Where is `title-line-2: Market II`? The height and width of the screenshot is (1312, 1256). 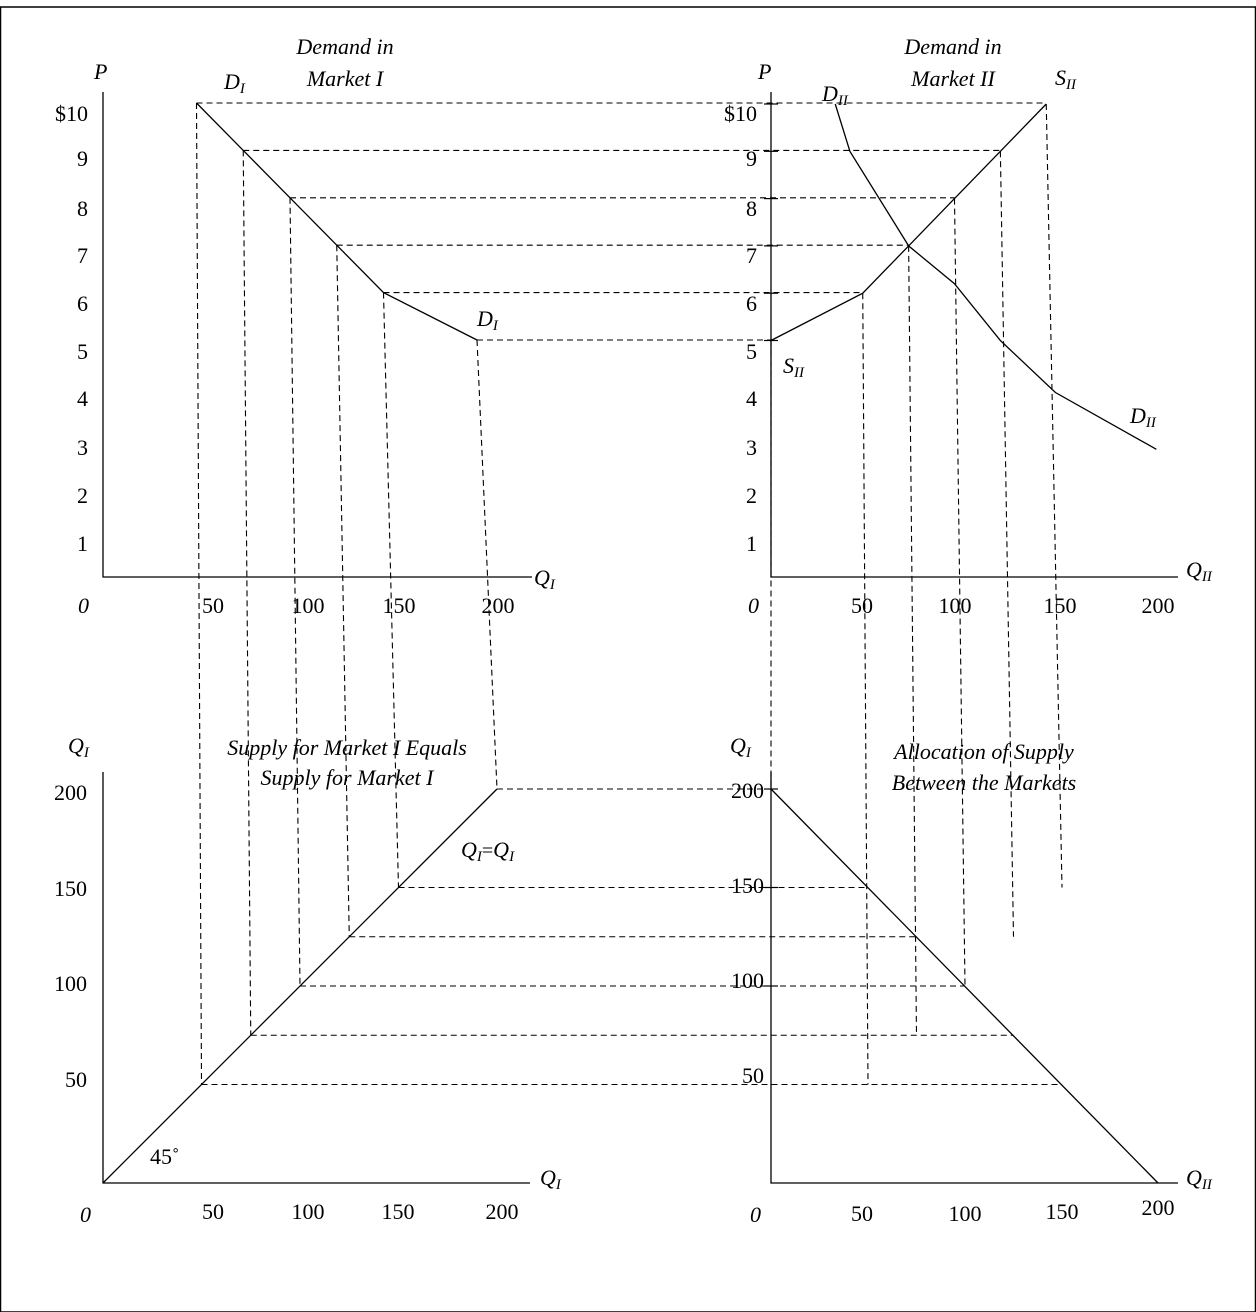 title-line-2: Market II is located at coordinates (953, 78).